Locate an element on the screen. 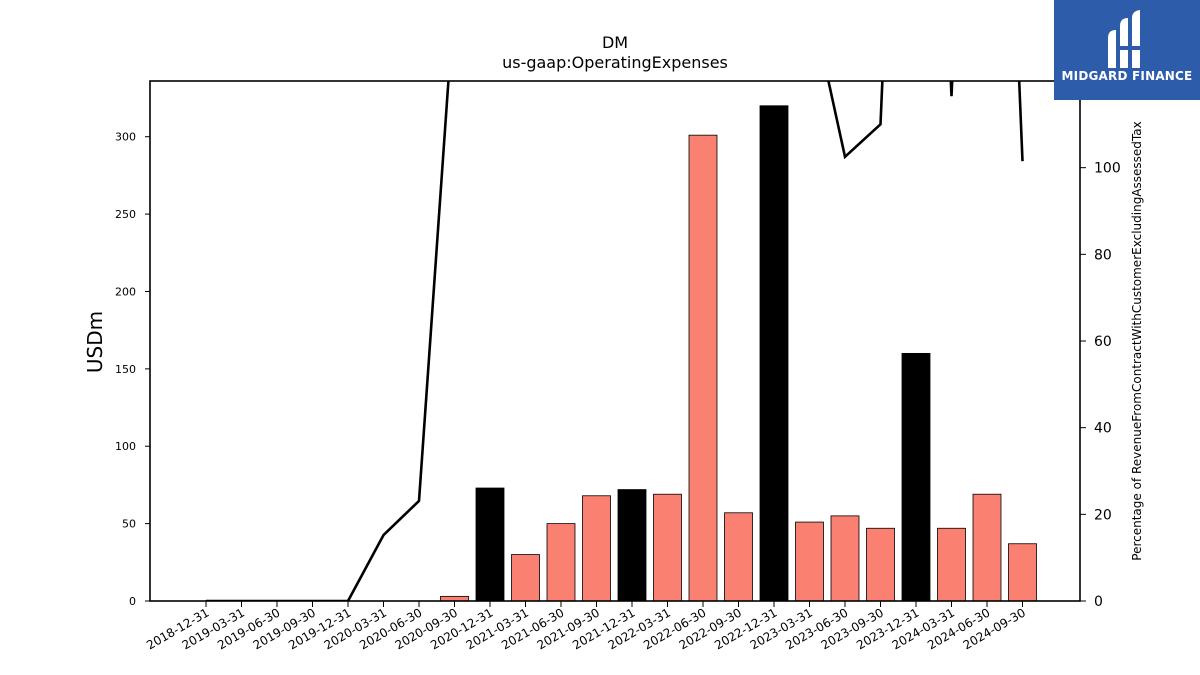 The image size is (1200, 675). chart-title: DM is located at coordinates (615, 42).